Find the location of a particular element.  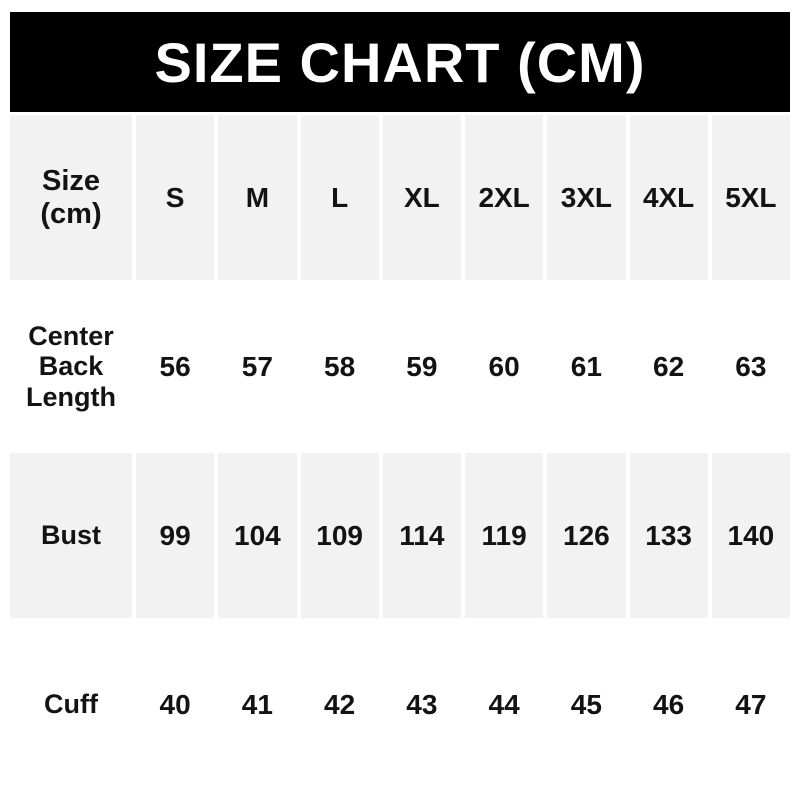

value-cell-bust-m: 104 is located at coordinates (257, 535).